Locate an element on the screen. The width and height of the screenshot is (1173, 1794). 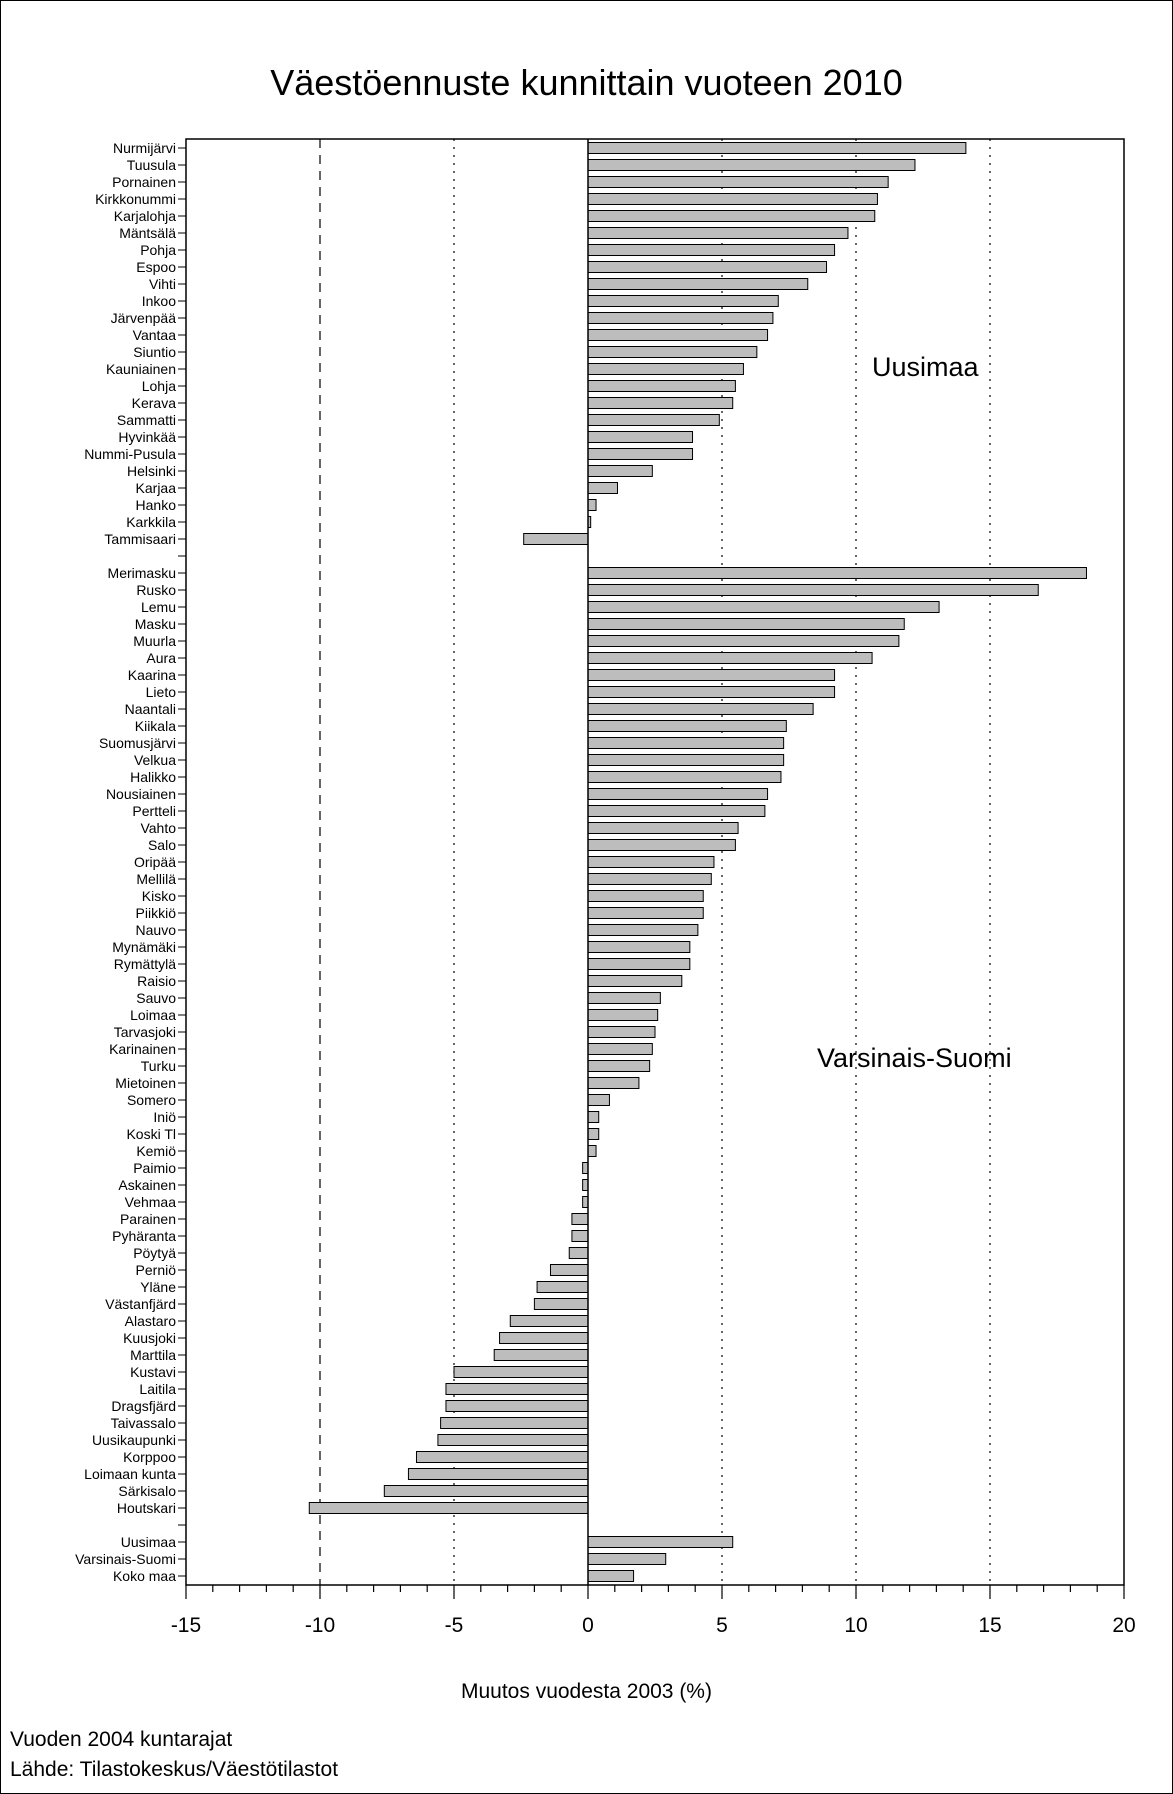
chart-title: Väestöennuste kunnittain vuoteen 2010 is located at coordinates (586, 82).